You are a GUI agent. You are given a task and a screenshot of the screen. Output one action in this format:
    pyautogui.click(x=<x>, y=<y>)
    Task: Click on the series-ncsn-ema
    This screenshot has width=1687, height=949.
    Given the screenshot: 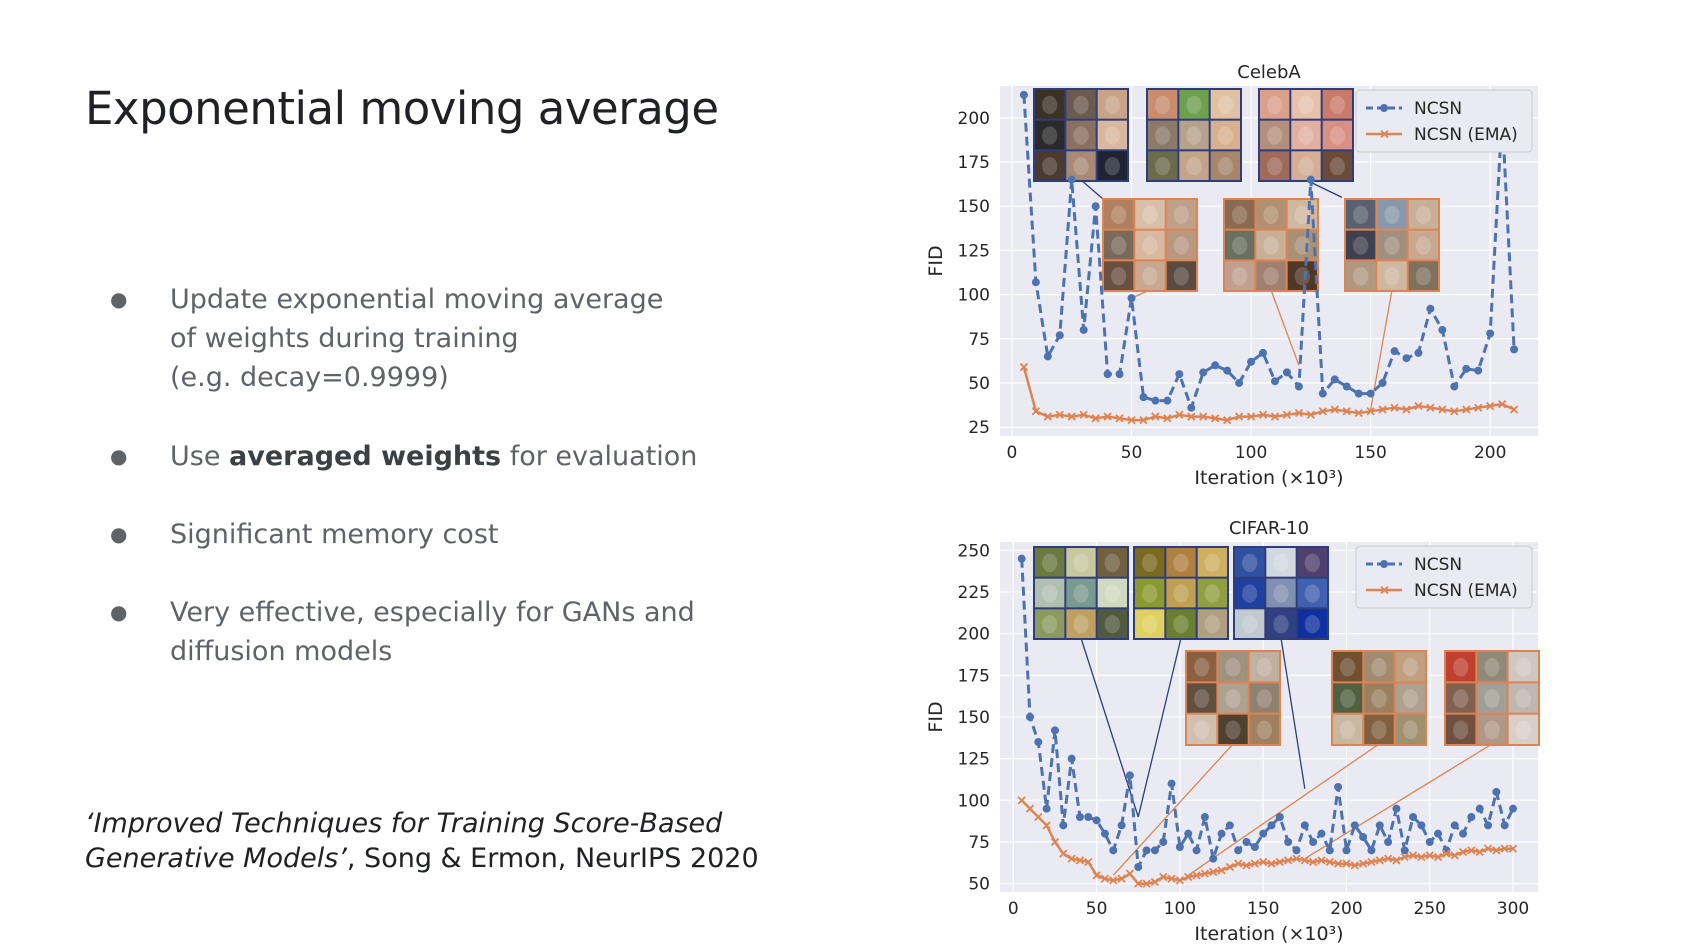 What is the action you would take?
    pyautogui.click(x=1267, y=842)
    